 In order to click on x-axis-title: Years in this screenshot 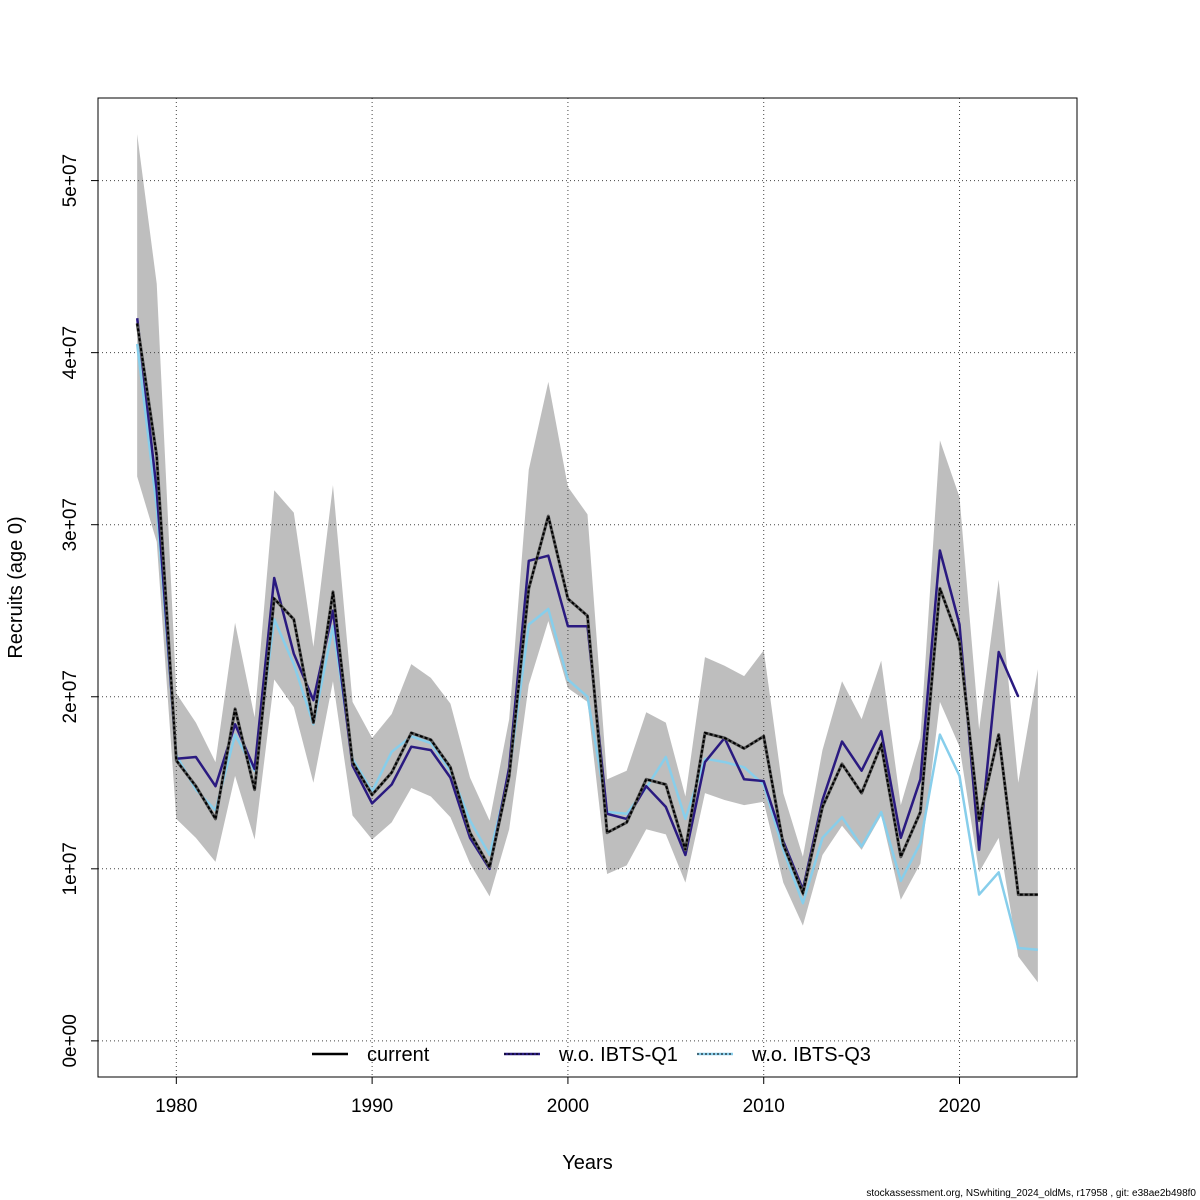, I will do `click(587, 1163)`.